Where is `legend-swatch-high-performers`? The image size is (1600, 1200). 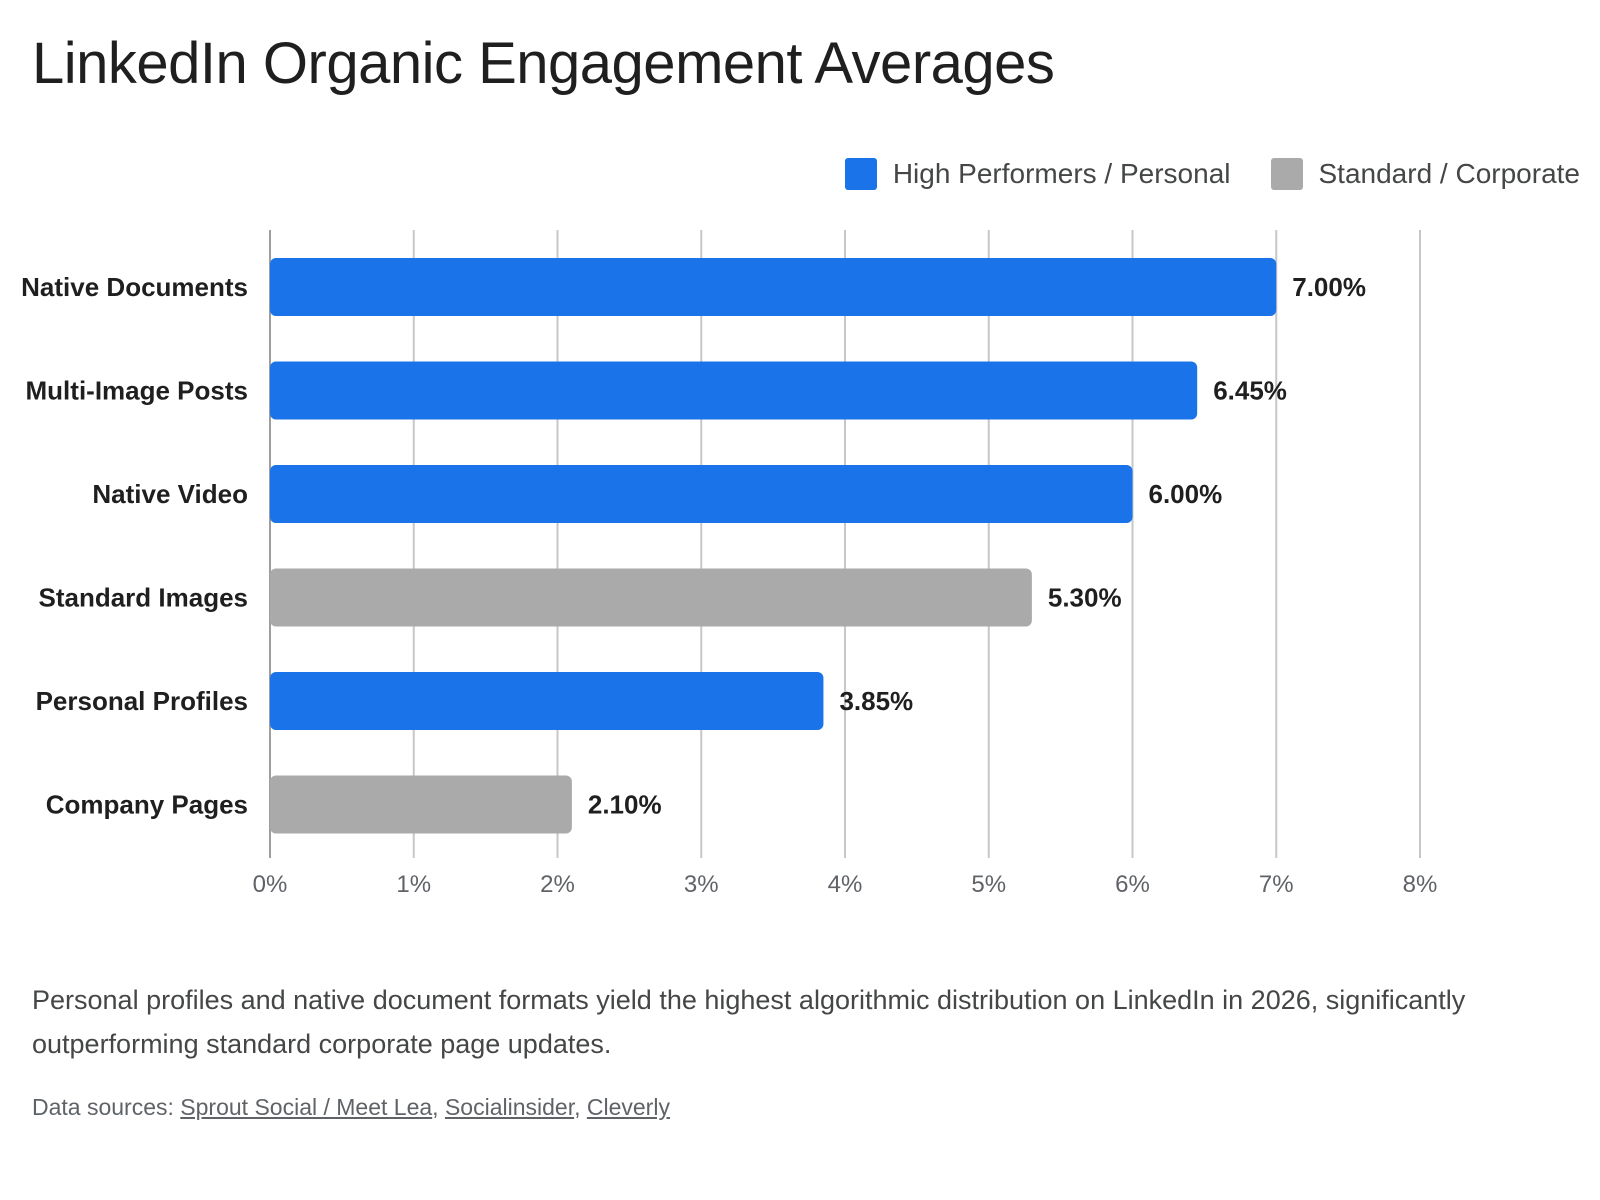 legend-swatch-high-performers is located at coordinates (860, 174).